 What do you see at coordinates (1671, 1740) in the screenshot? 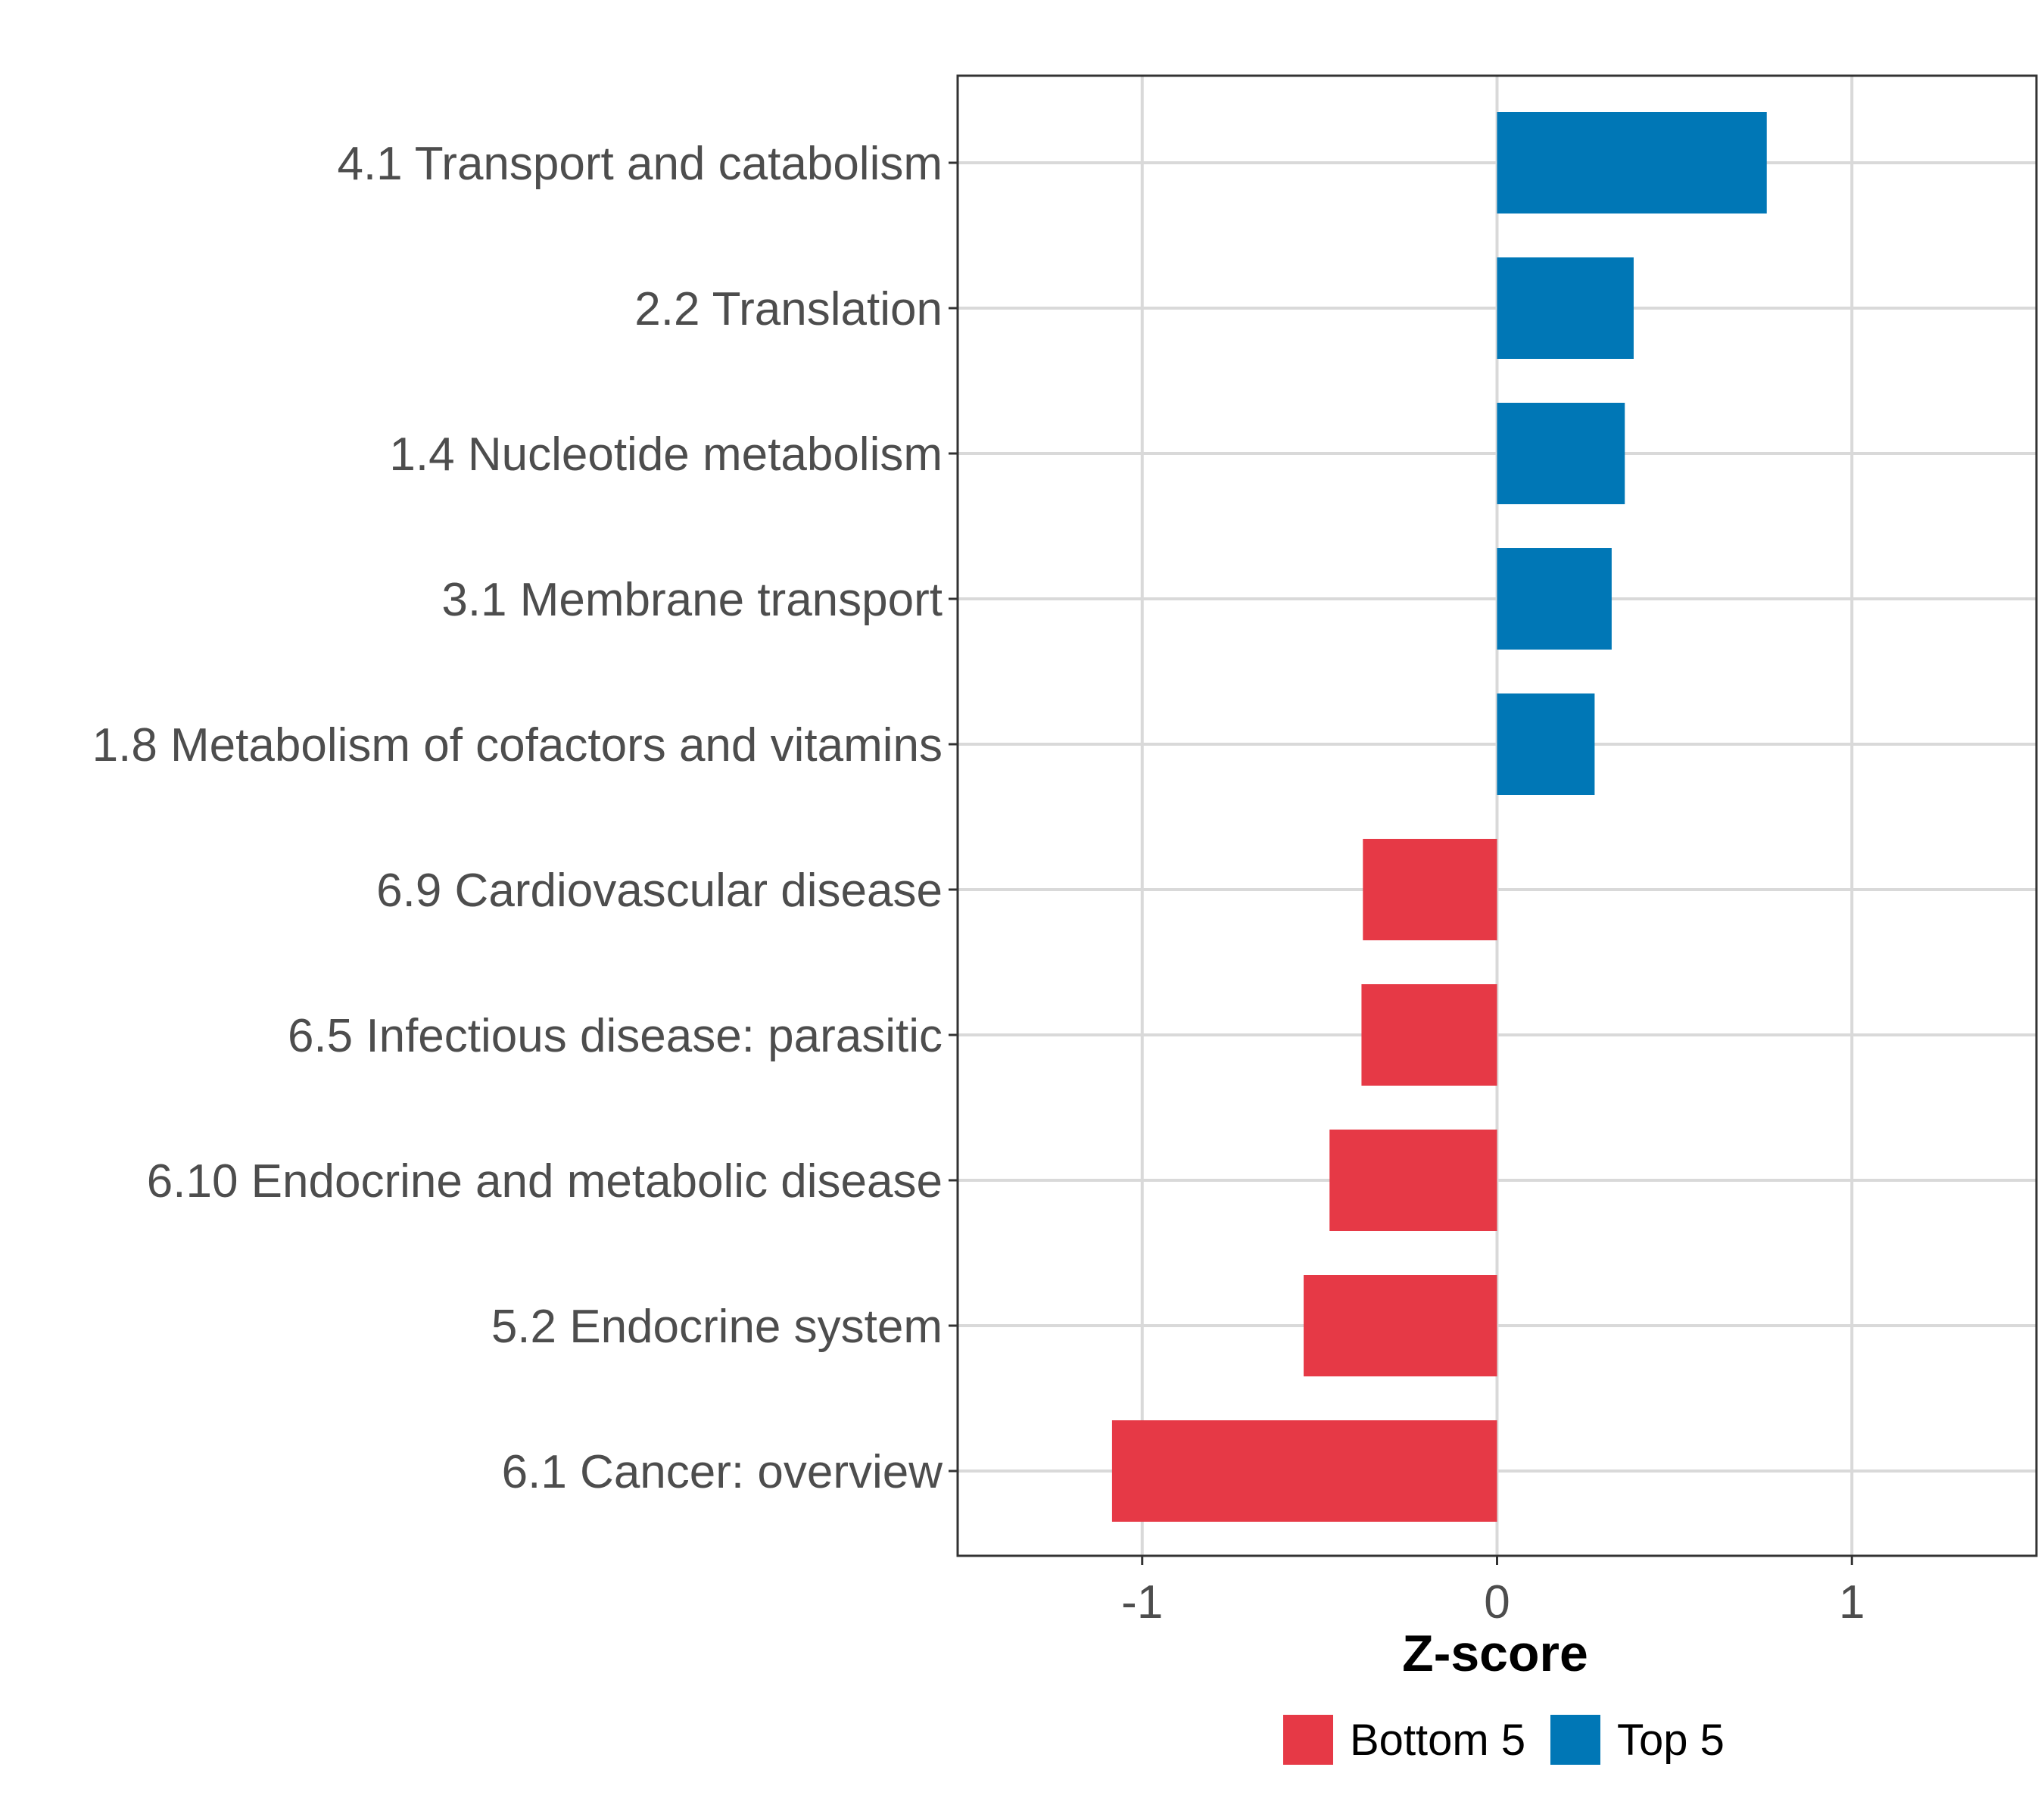
I see `legend-label: Top 5` at bounding box center [1671, 1740].